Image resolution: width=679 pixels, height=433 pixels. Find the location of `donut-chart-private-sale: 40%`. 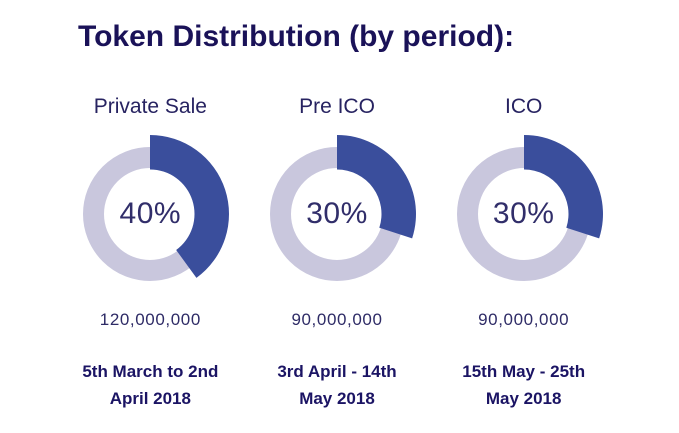

donut-chart-private-sale: 40% is located at coordinates (150, 214).